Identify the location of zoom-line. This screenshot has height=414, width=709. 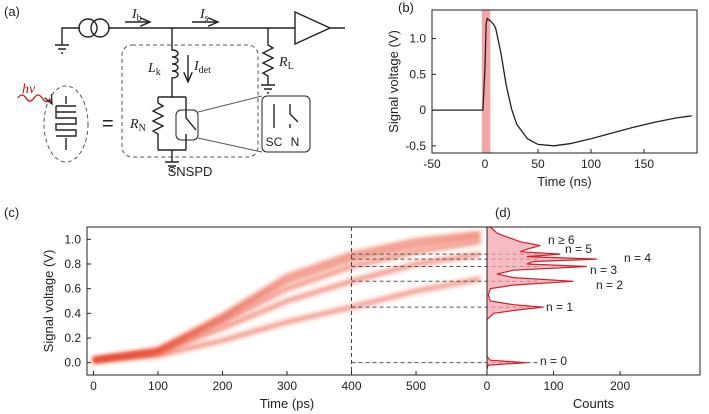
(230, 124).